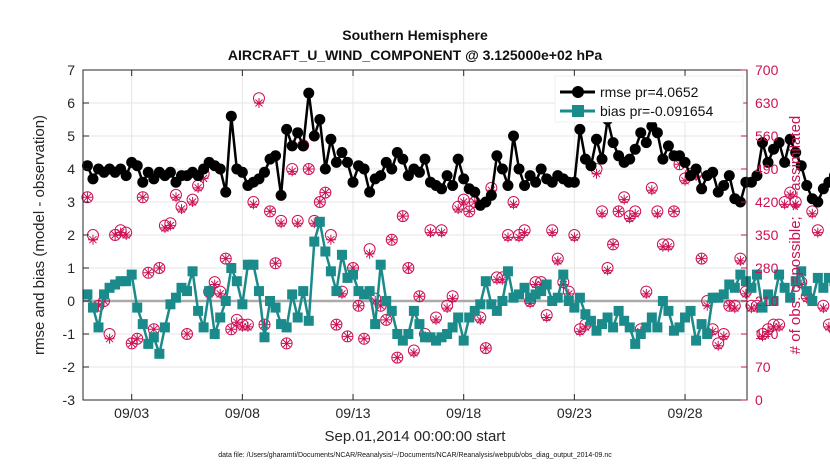 The image size is (830, 470). What do you see at coordinates (71, 301) in the screenshot?
I see `y-tick-label-3: 0` at bounding box center [71, 301].